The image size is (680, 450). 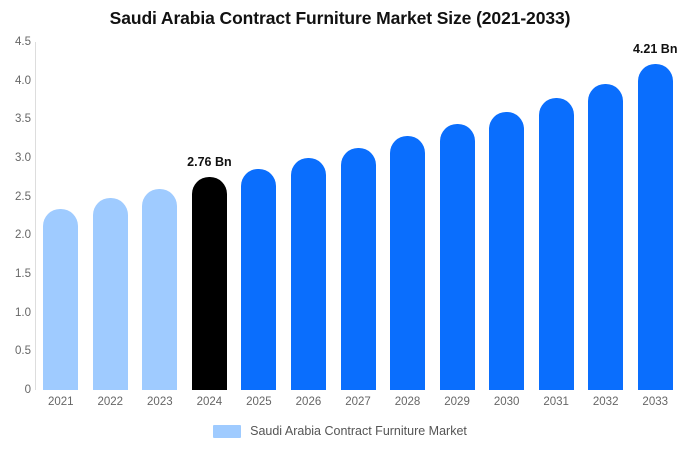 What do you see at coordinates (556, 243) in the screenshot?
I see `bar-2031` at bounding box center [556, 243].